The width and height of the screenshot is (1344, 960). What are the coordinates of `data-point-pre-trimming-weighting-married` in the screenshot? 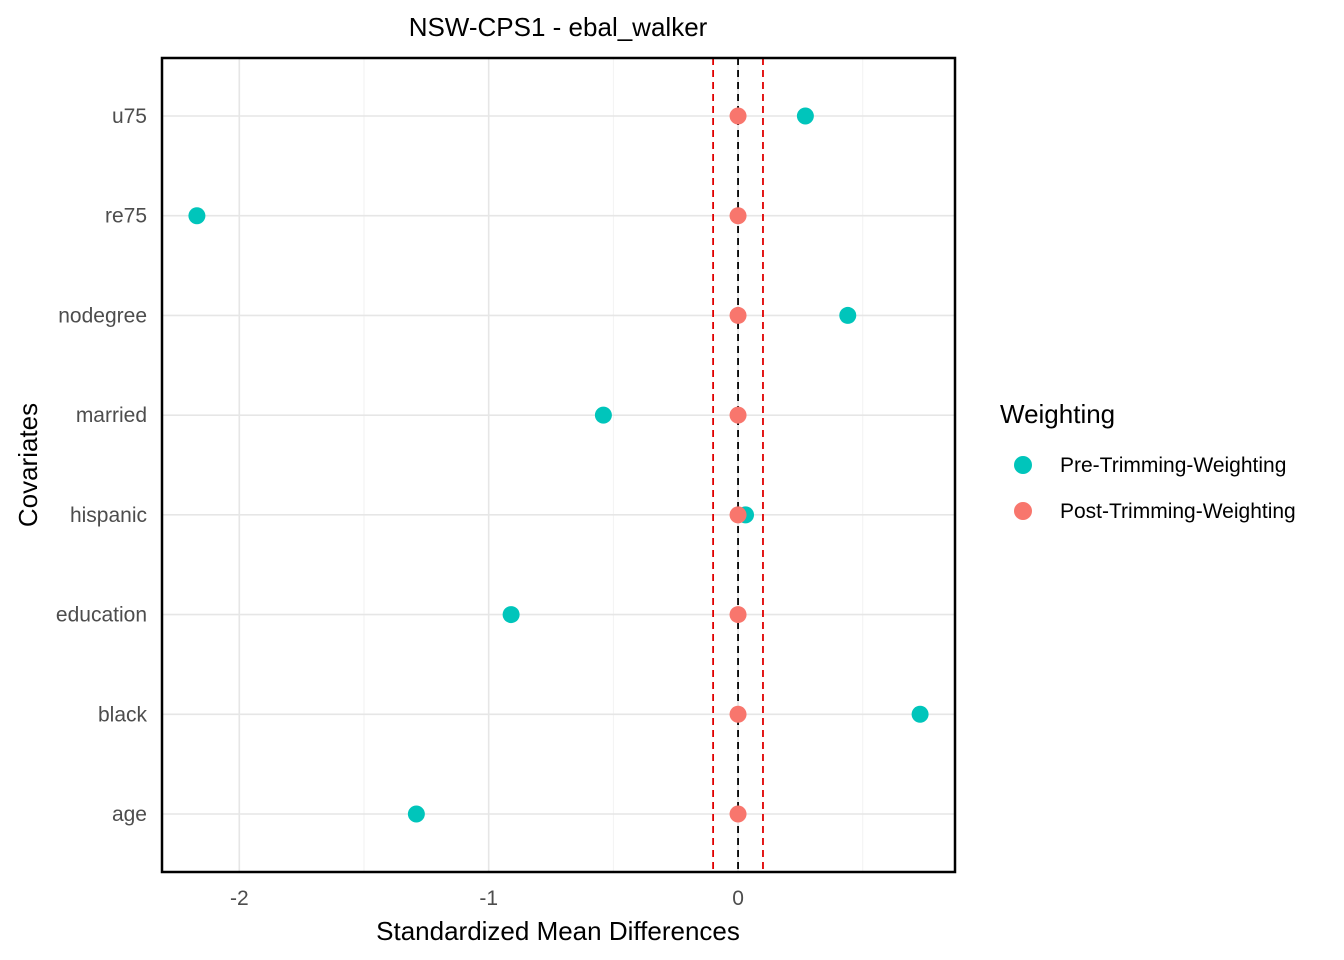 It's located at (603, 415).